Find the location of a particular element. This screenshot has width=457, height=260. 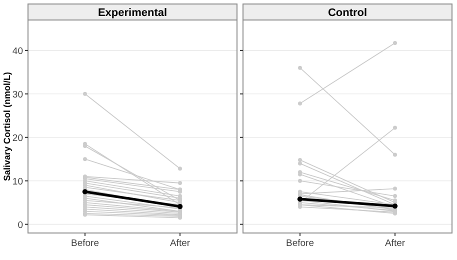

y-tick-label: 0 is located at coordinates (20, 225).